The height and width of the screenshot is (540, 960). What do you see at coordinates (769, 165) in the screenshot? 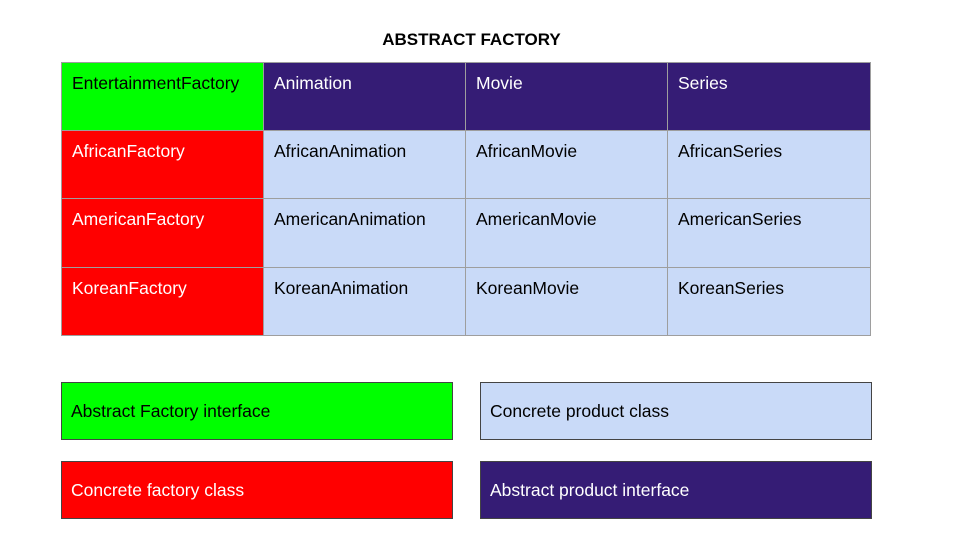
I see `concrete-product-cell: AfricanSeries` at bounding box center [769, 165].